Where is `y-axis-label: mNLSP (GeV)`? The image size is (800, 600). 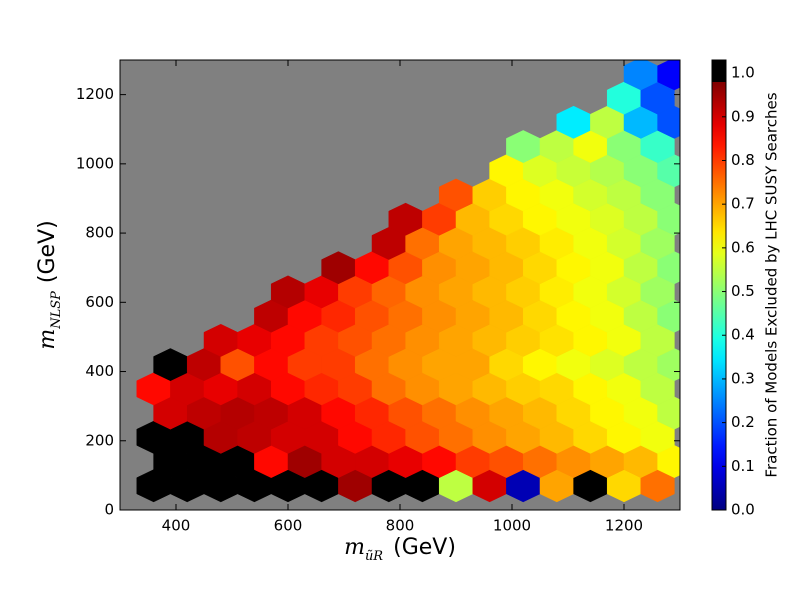
y-axis-label: mNLSP (GeV) is located at coordinates (49, 284).